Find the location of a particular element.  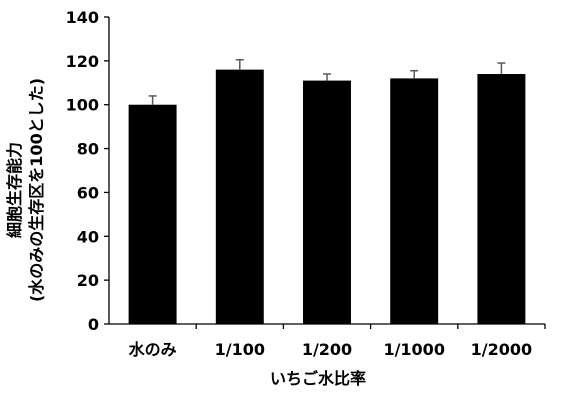

y-tick-label: 140 is located at coordinates (82, 17).